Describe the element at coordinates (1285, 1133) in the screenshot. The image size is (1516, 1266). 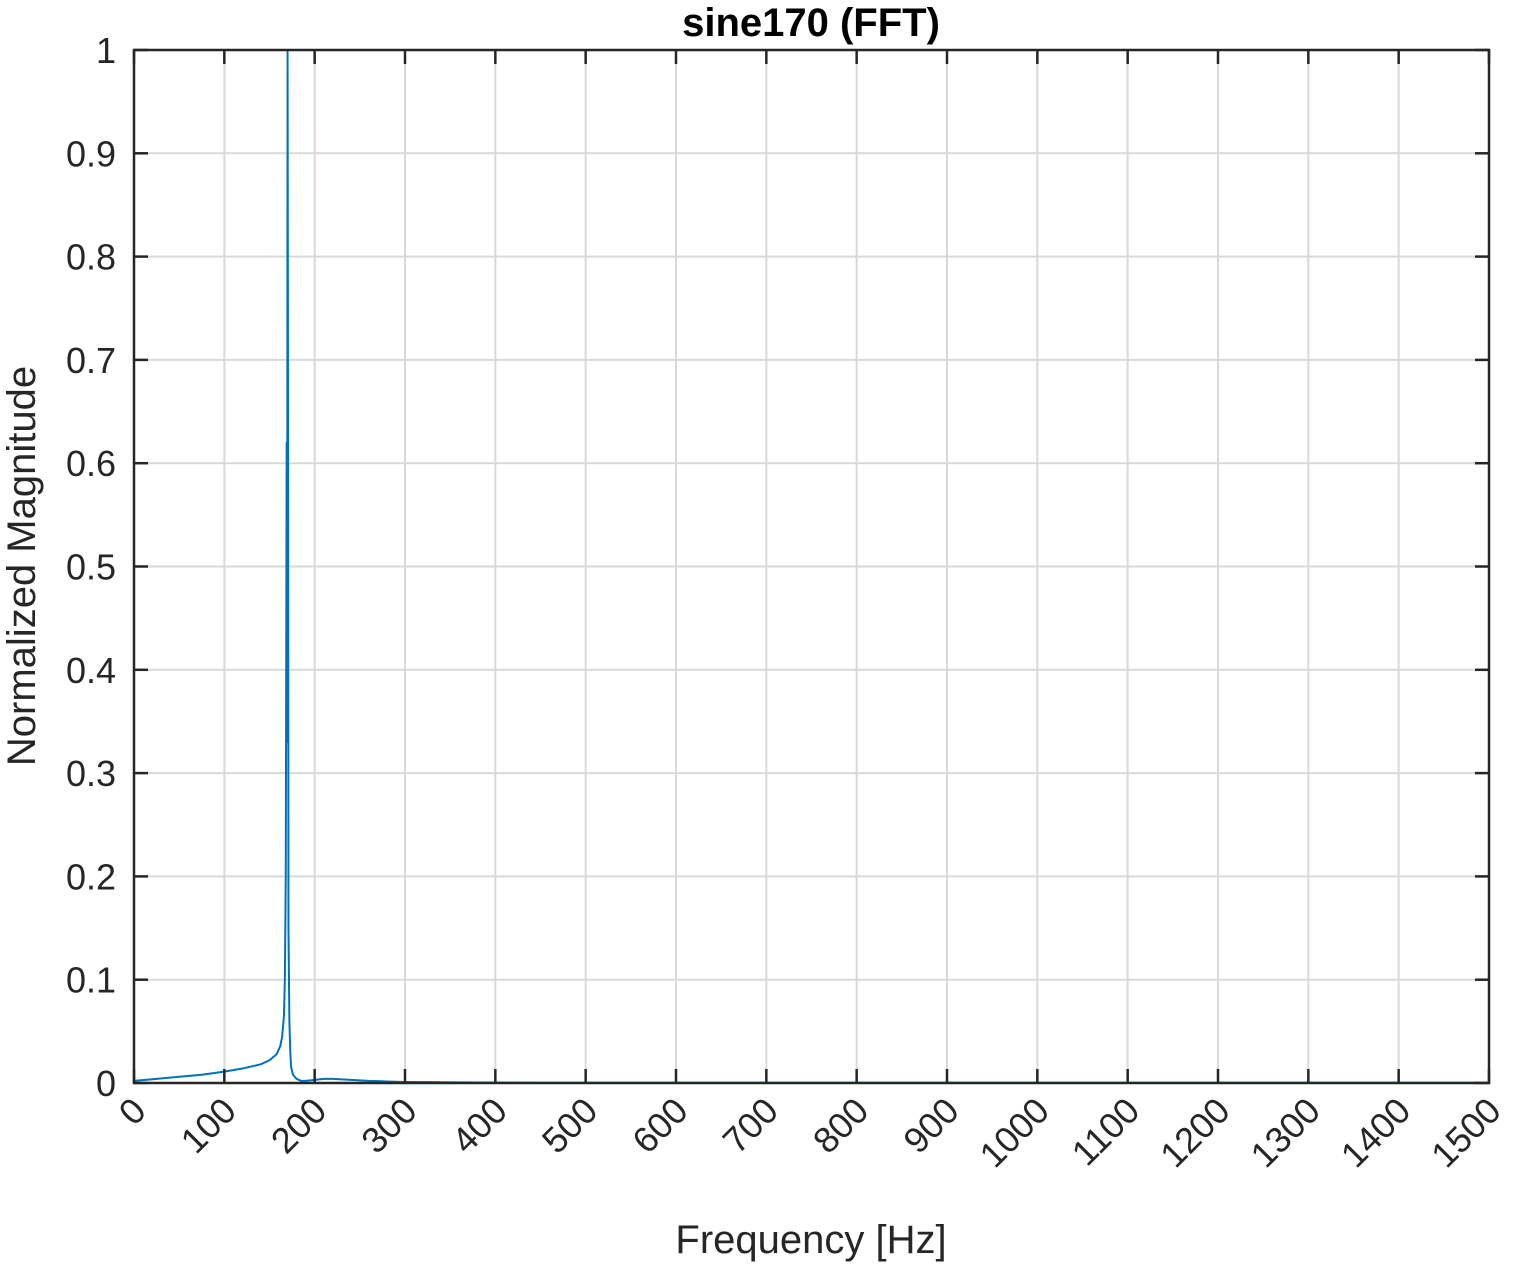
I see `x-tick-label: 1300` at that location.